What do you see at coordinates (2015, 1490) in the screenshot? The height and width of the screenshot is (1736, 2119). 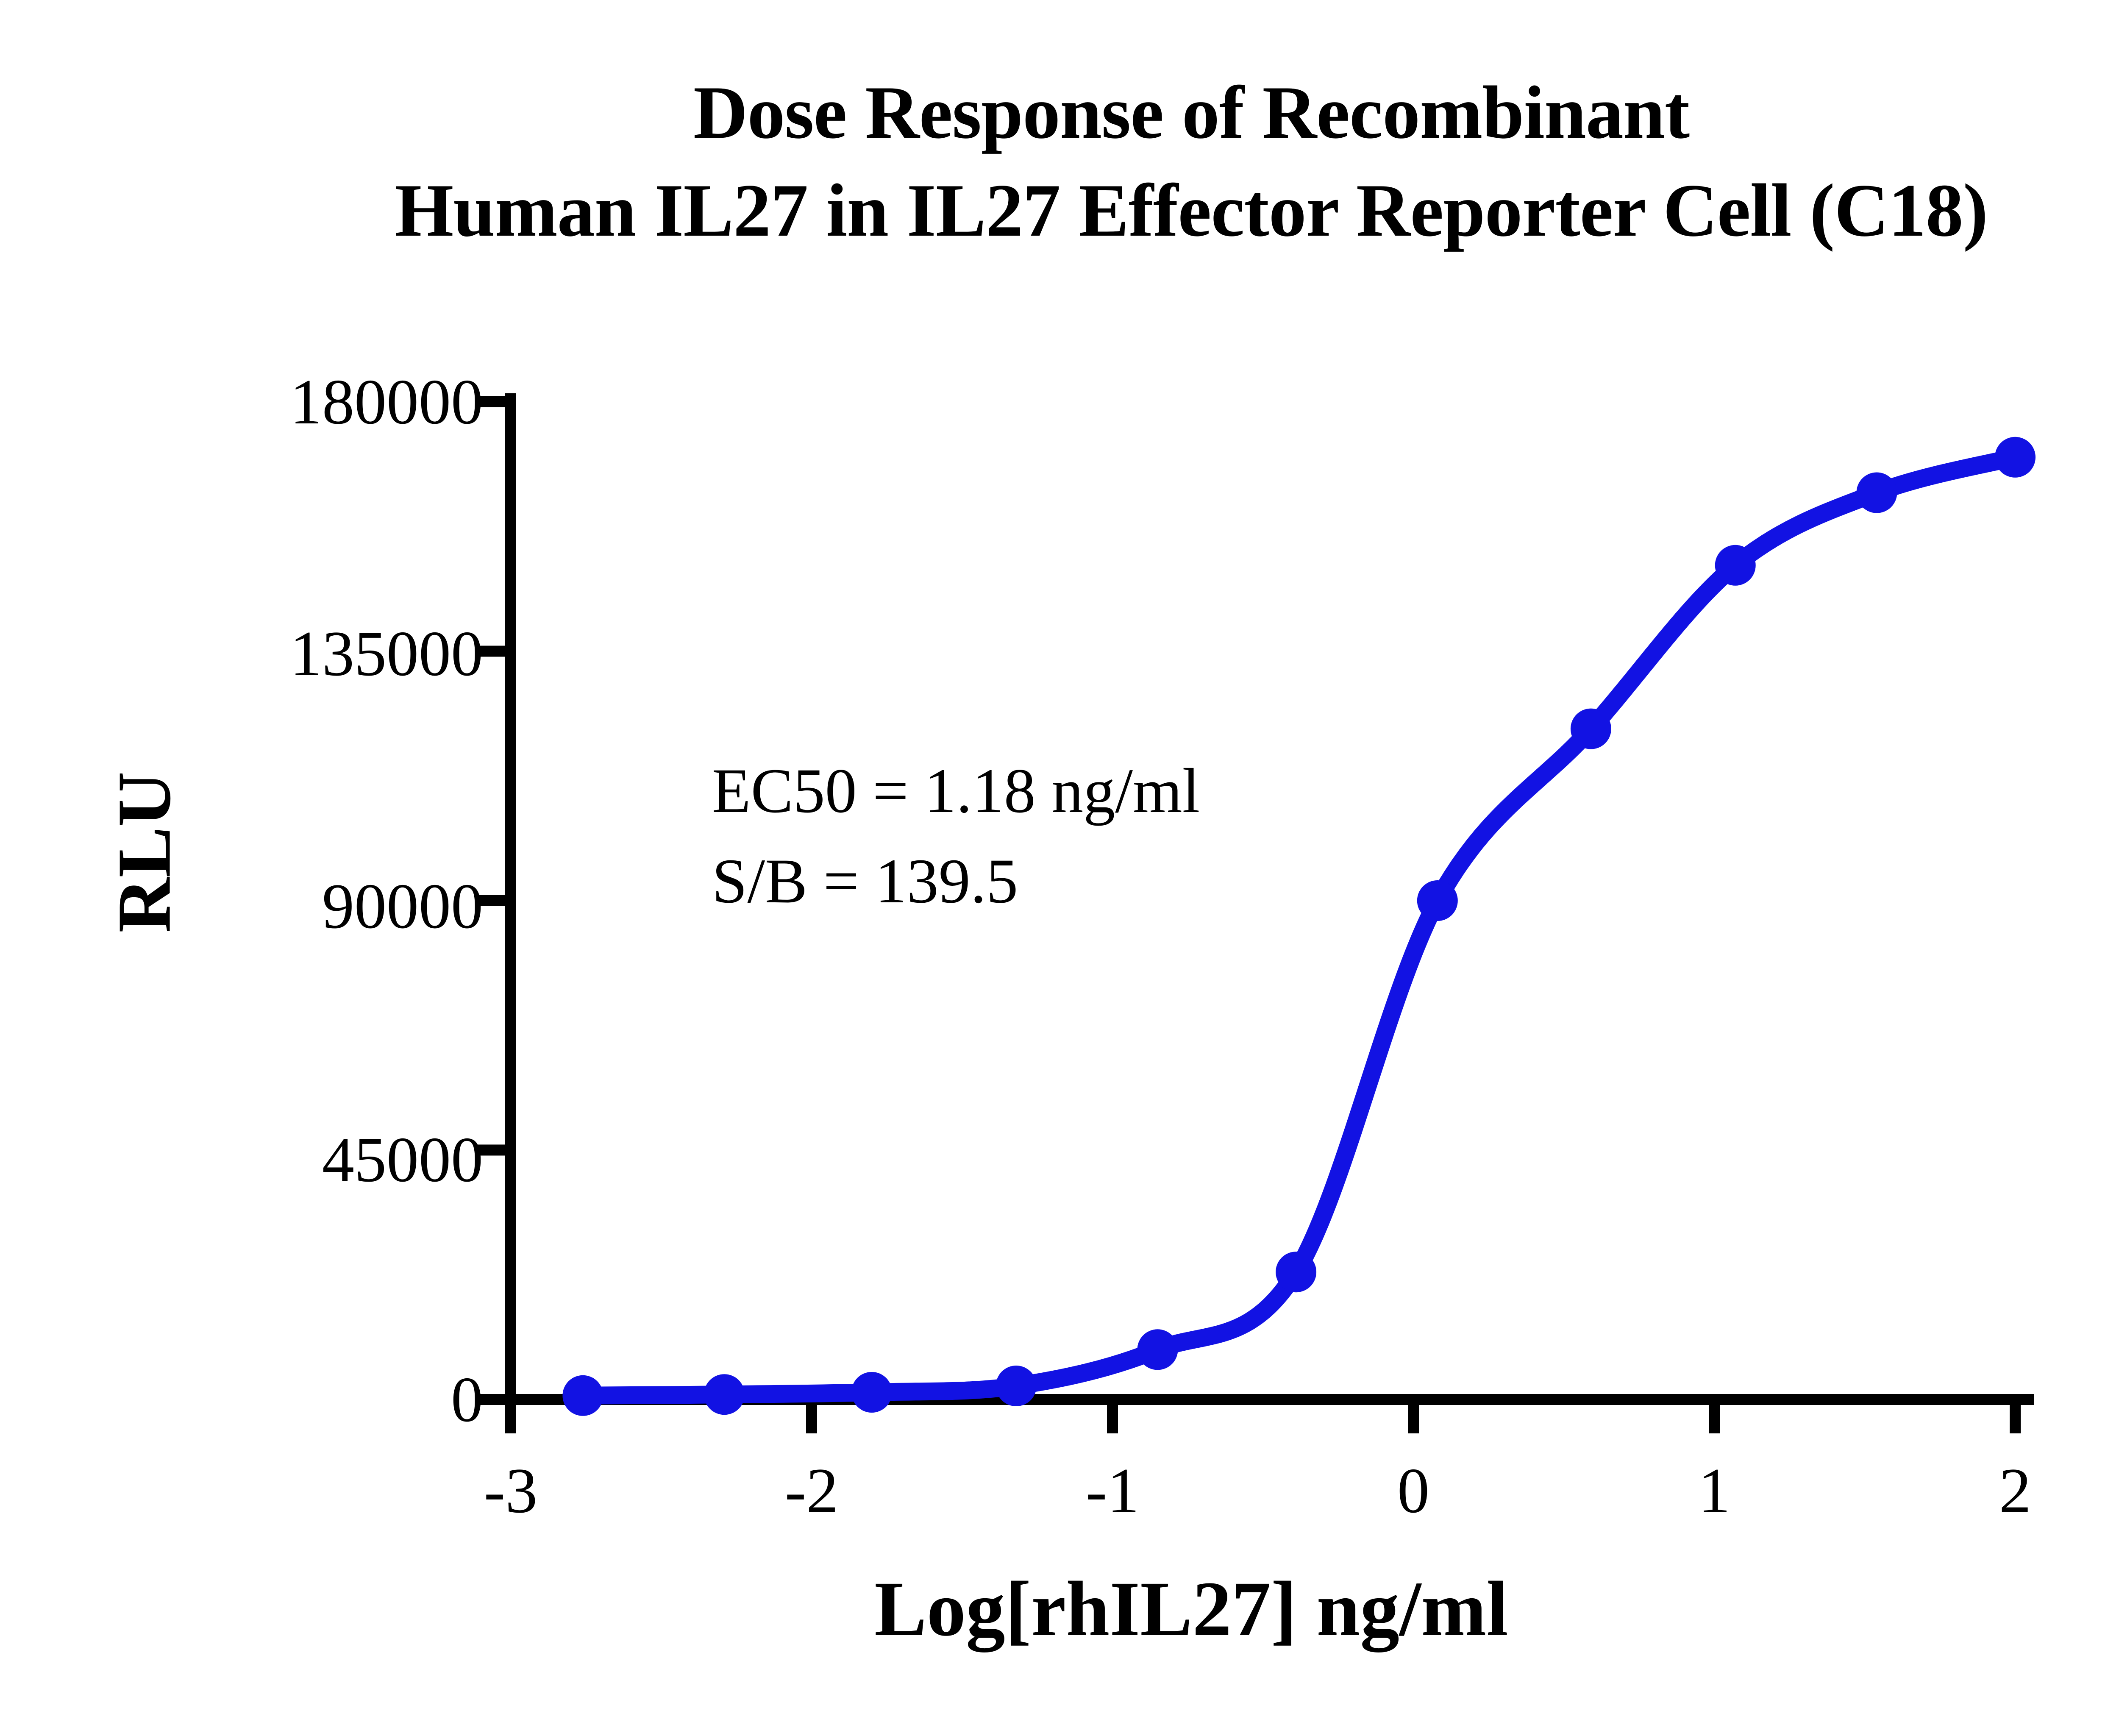 I see `x-tick-label: 2` at bounding box center [2015, 1490].